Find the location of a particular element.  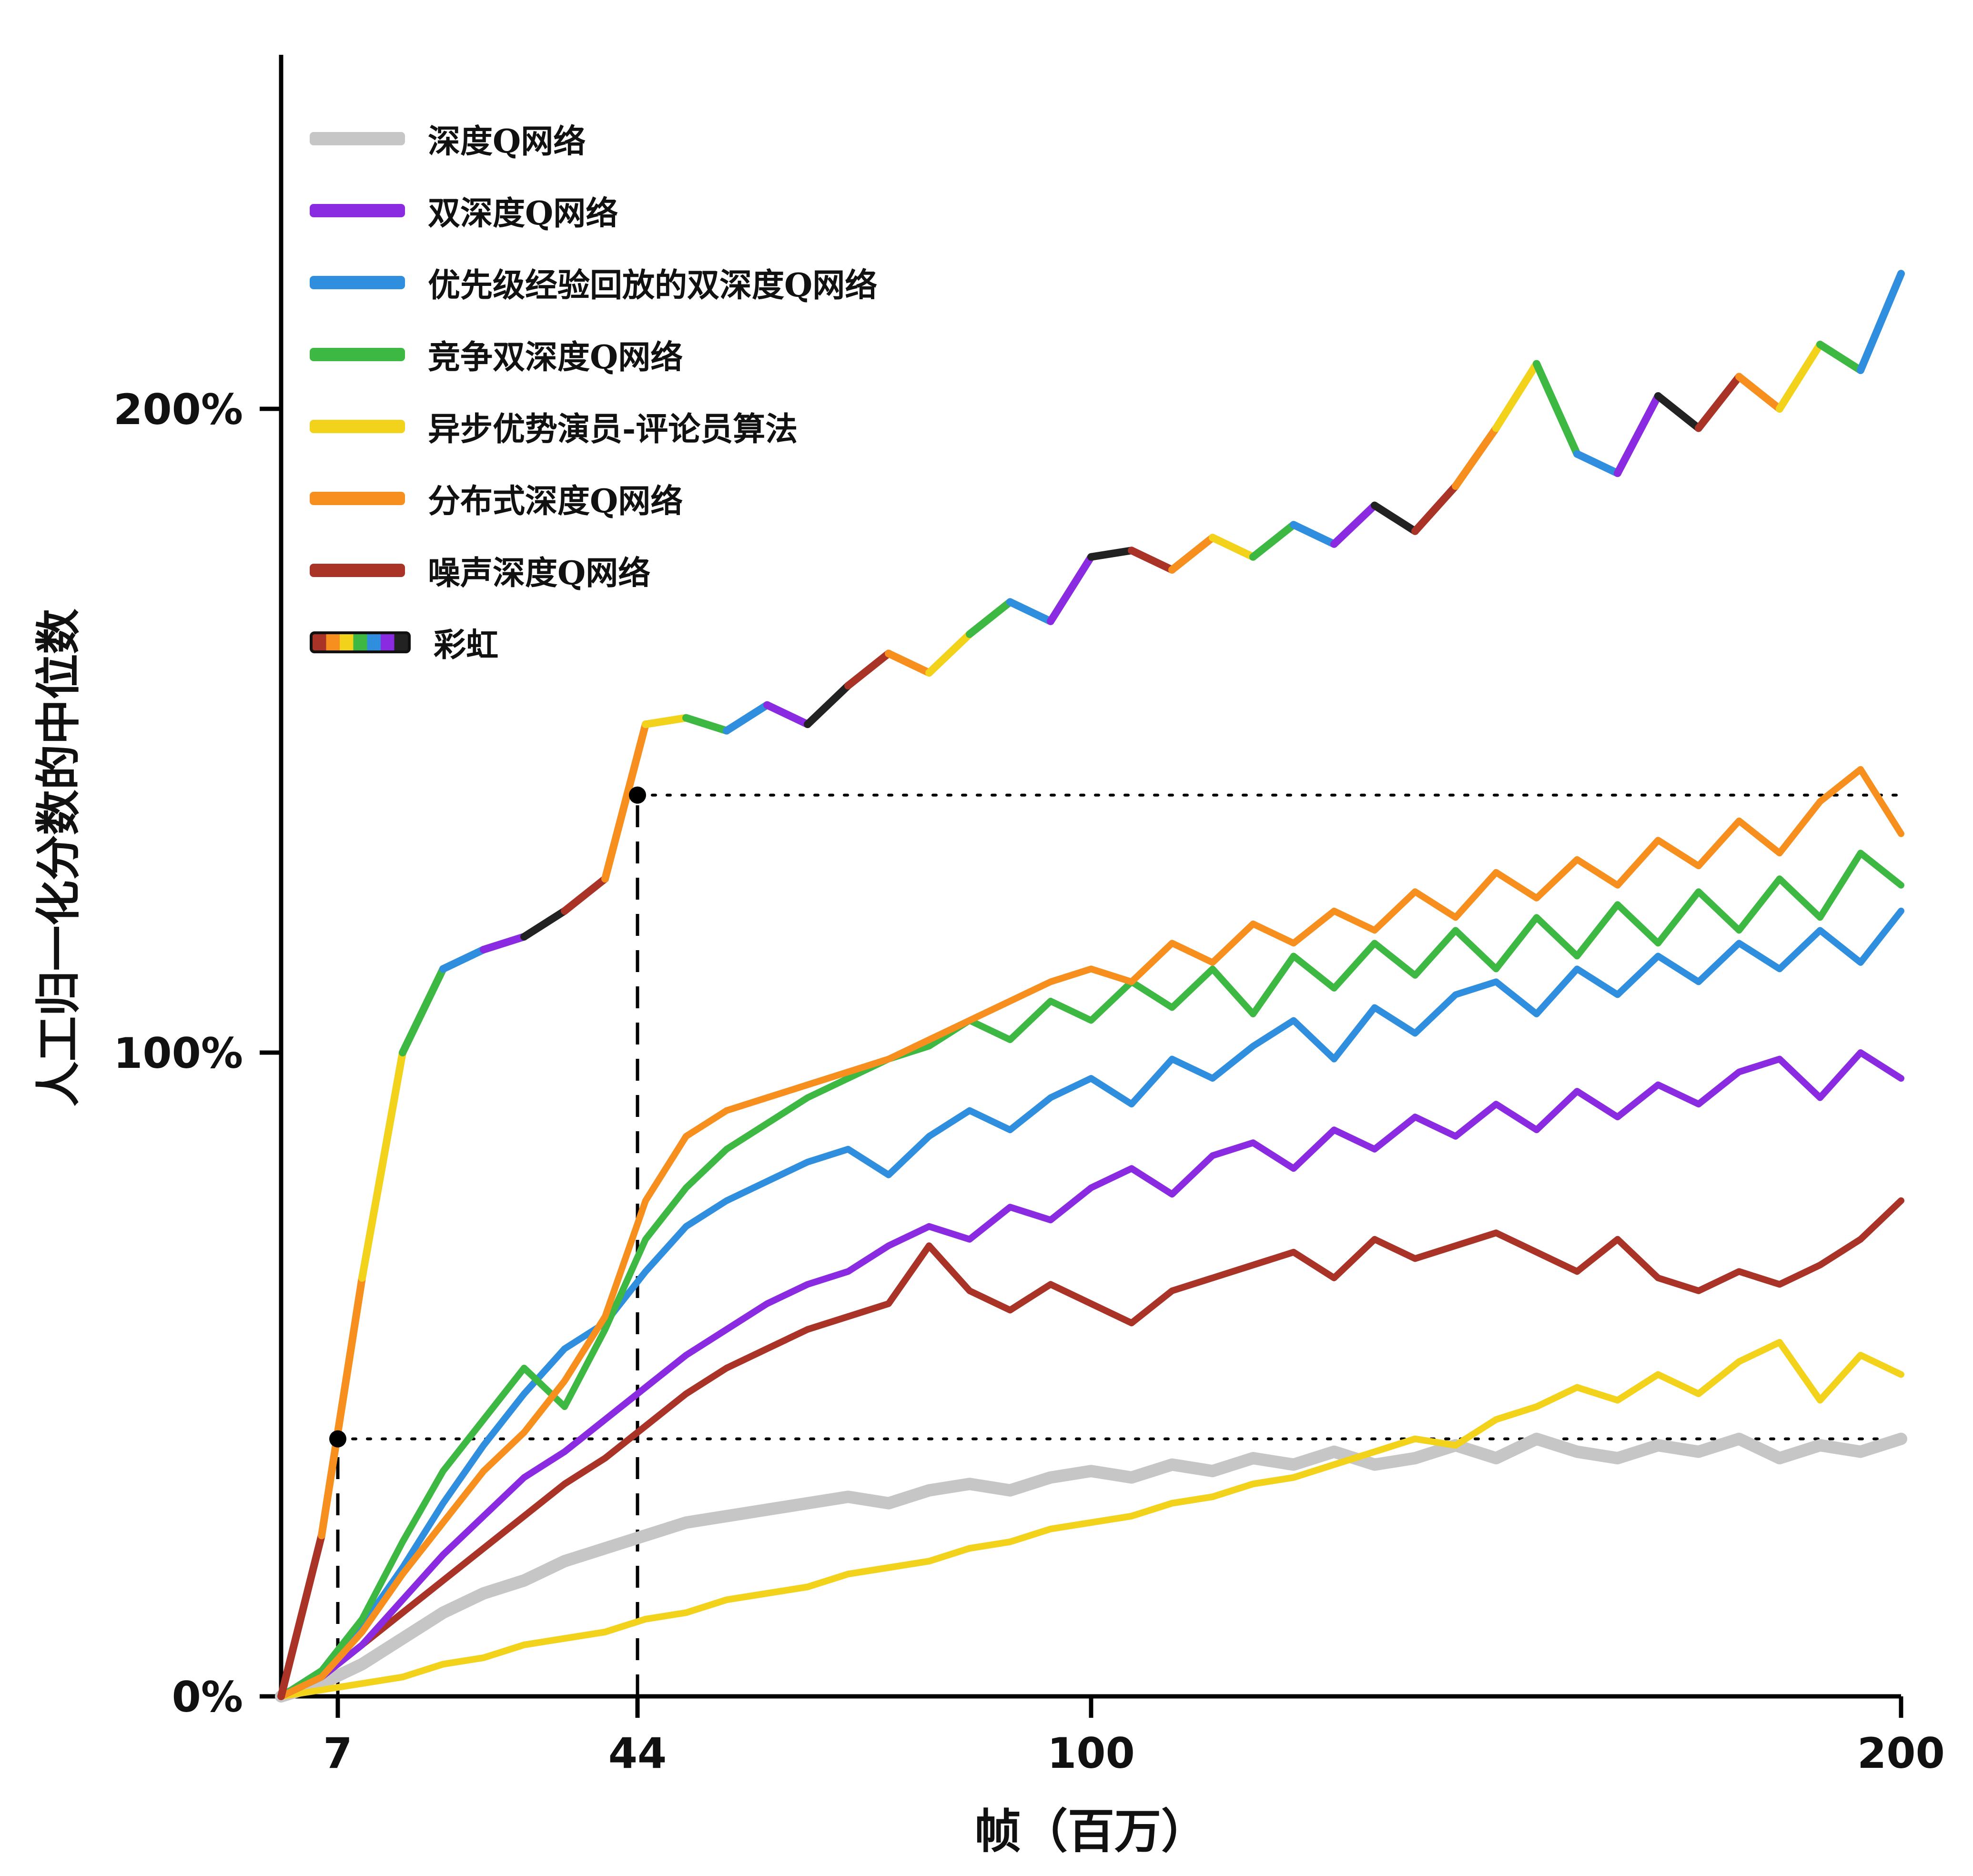

legend-item-distributional-dqn: 分布式深度Q网络 is located at coordinates (593, 498).